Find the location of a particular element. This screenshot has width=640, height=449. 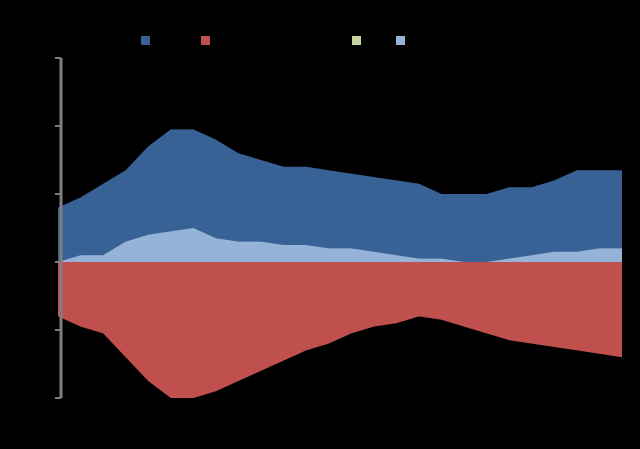

legend-swatch-a is located at coordinates (145, 40).